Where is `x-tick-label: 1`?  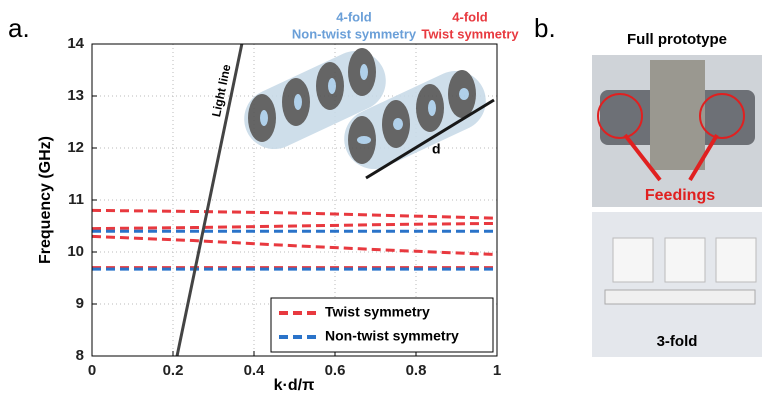 x-tick-label: 1 is located at coordinates (497, 370).